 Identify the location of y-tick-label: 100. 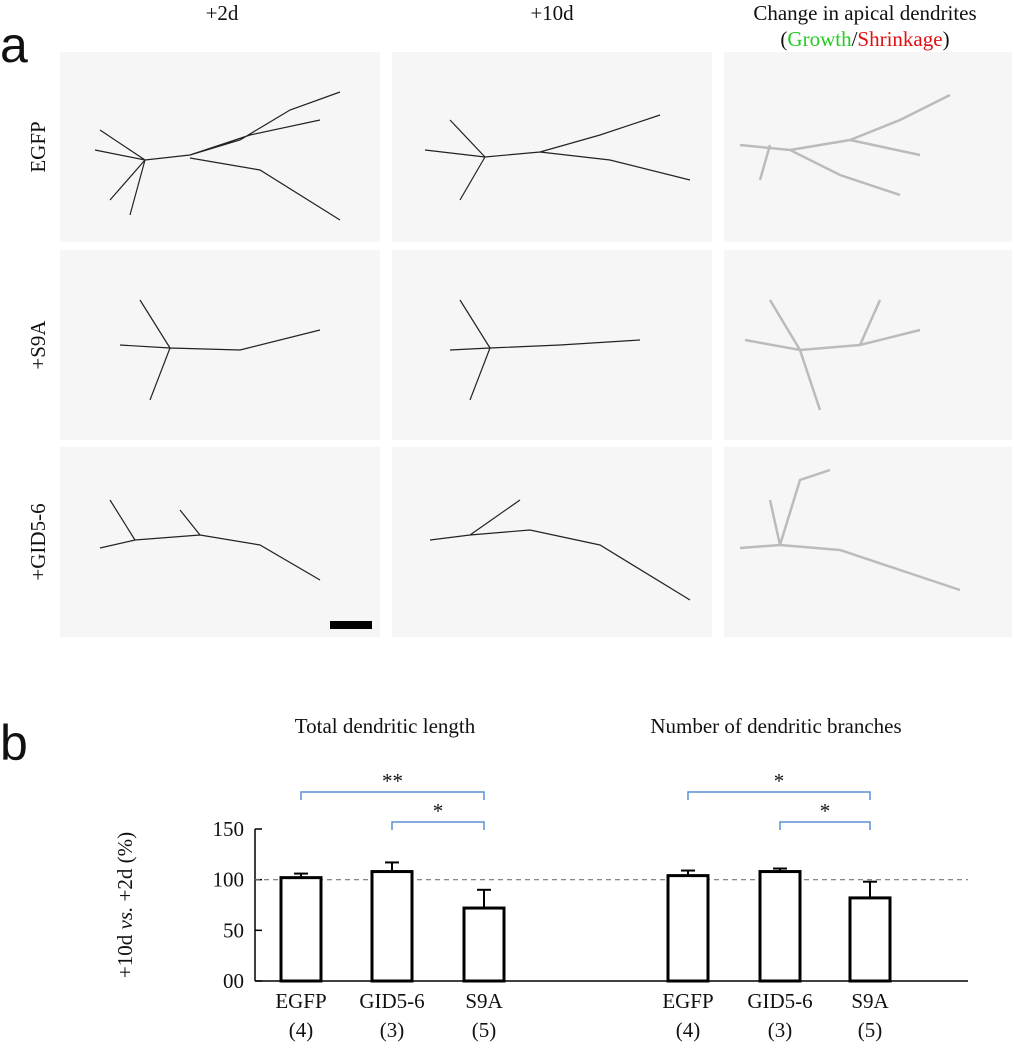
(229, 880).